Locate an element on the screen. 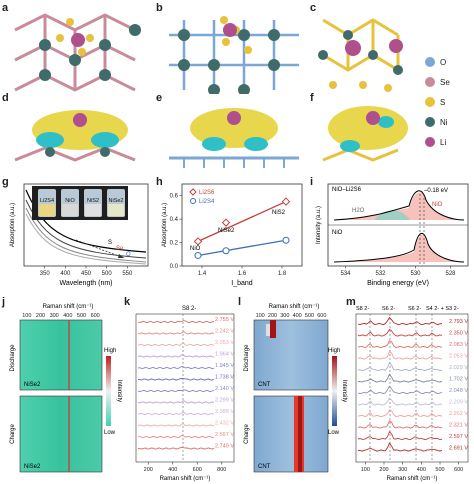 This screenshot has height=484, width=474. h-ytick-label: 0.6 is located at coordinates (174, 197).